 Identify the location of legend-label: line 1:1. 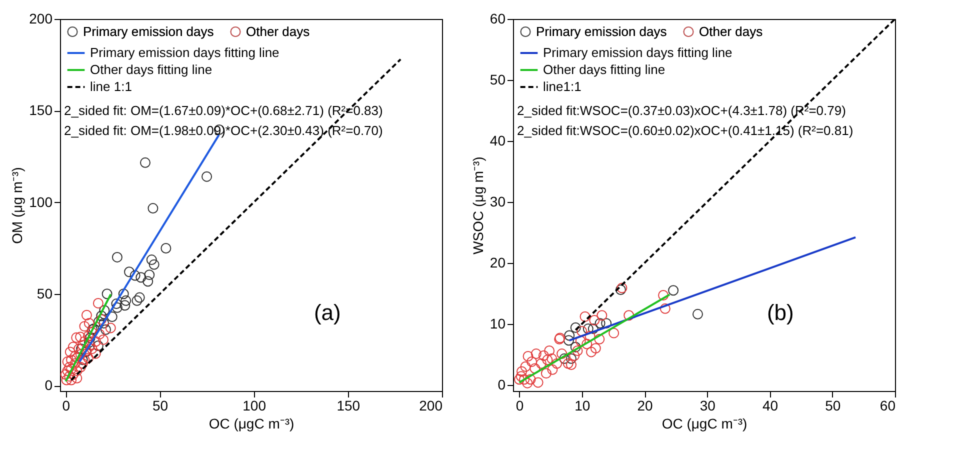
(111, 86).